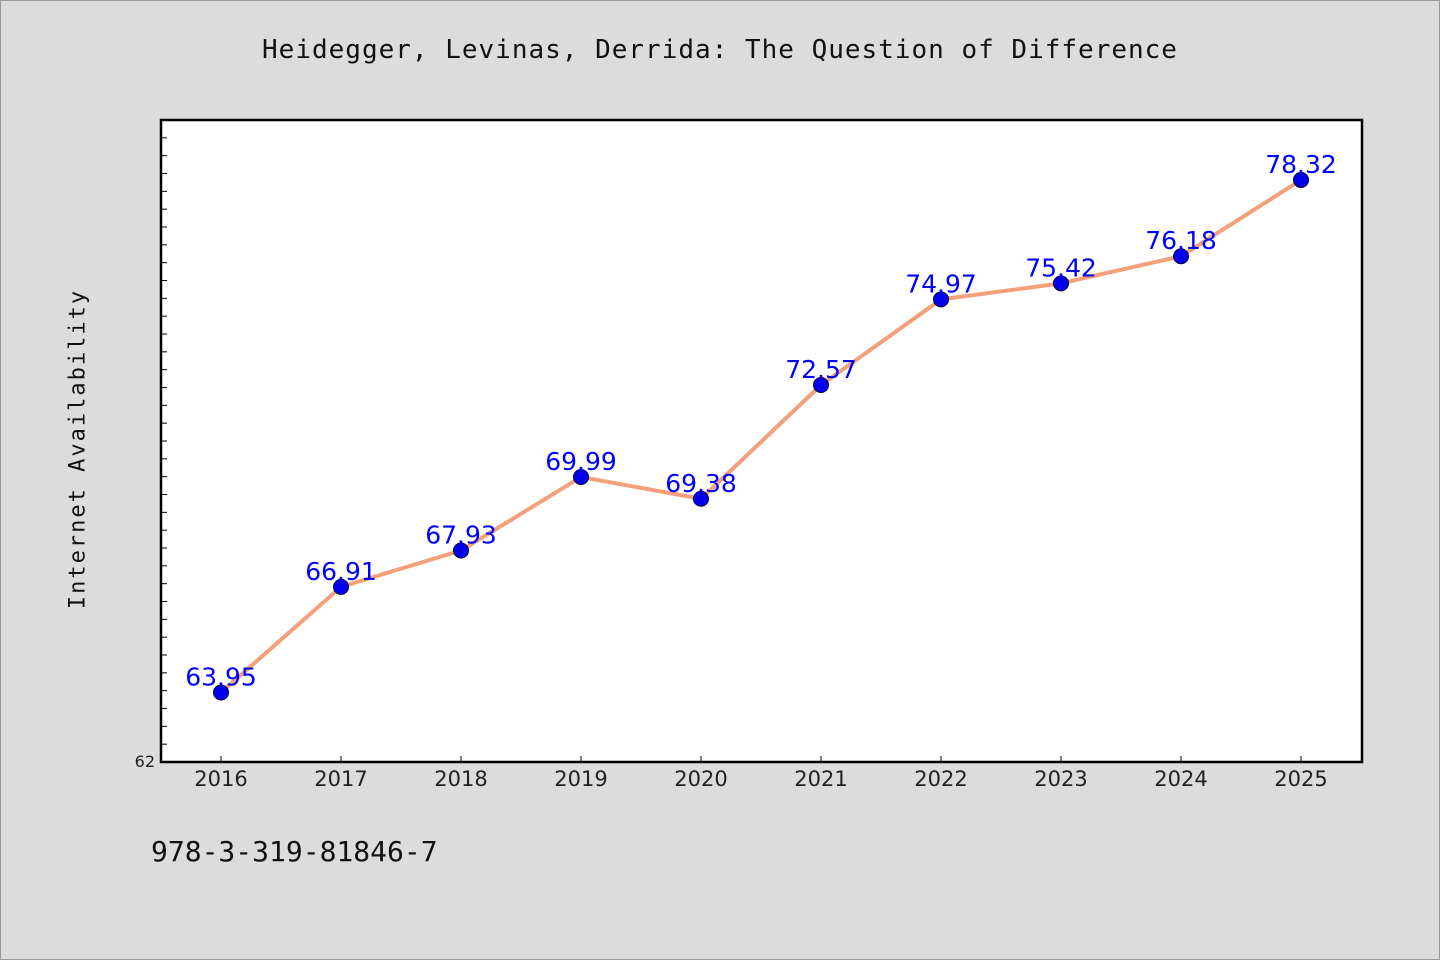 The width and height of the screenshot is (1440, 960). Describe the element at coordinates (580, 779) in the screenshot. I see `x-tick-label: 2019` at that location.